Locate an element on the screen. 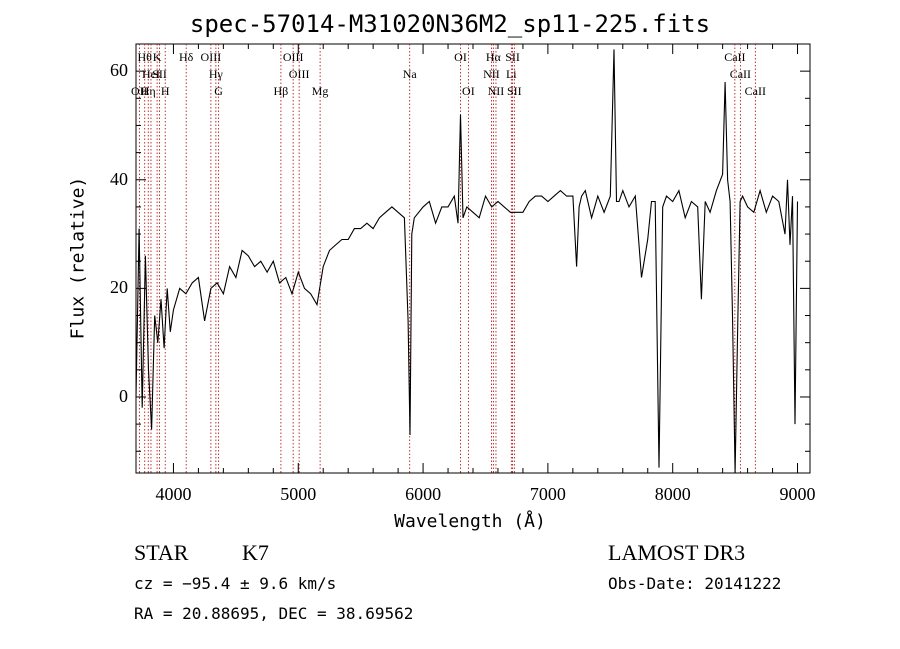 The height and width of the screenshot is (649, 900). line-label-6: H is located at coordinates (165, 91).